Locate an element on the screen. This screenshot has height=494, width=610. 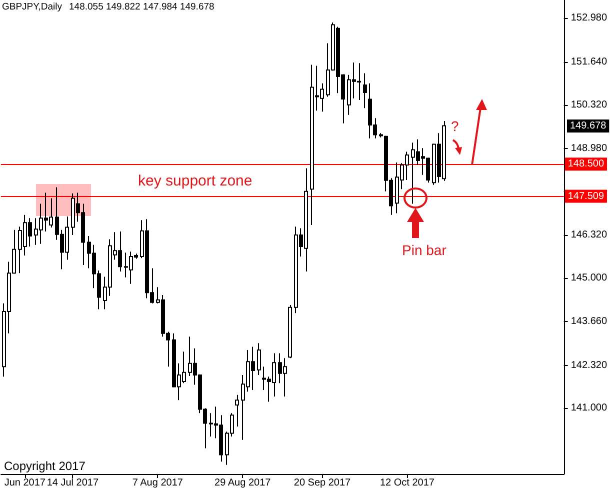
annotation: ? is located at coordinates (455, 126).